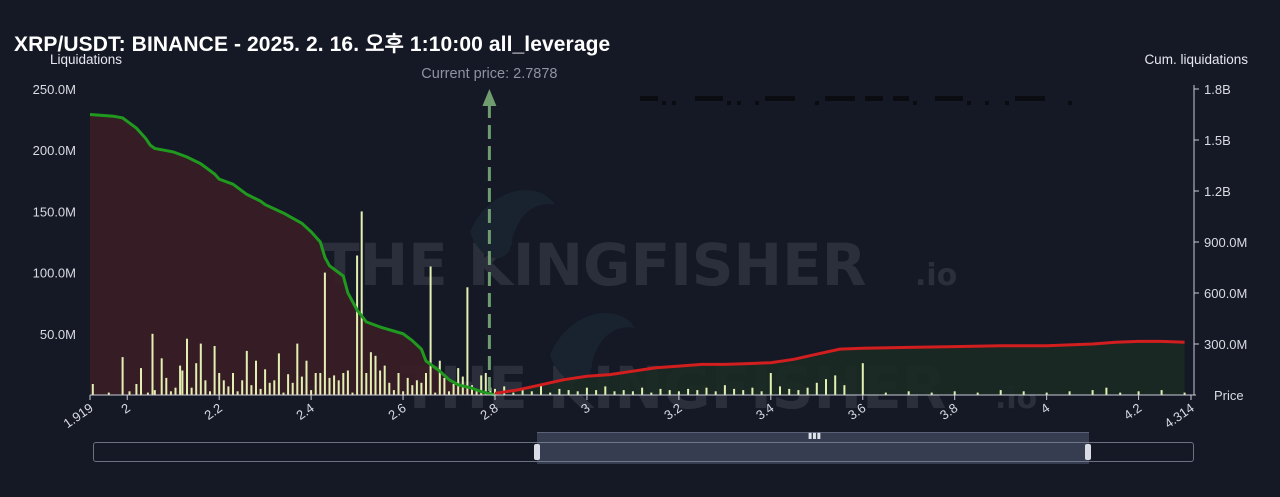 Image resolution: width=1280 pixels, height=497 pixels. Describe the element at coordinates (936, 275) in the screenshot. I see `watermark-suffix-upper: .io` at that location.